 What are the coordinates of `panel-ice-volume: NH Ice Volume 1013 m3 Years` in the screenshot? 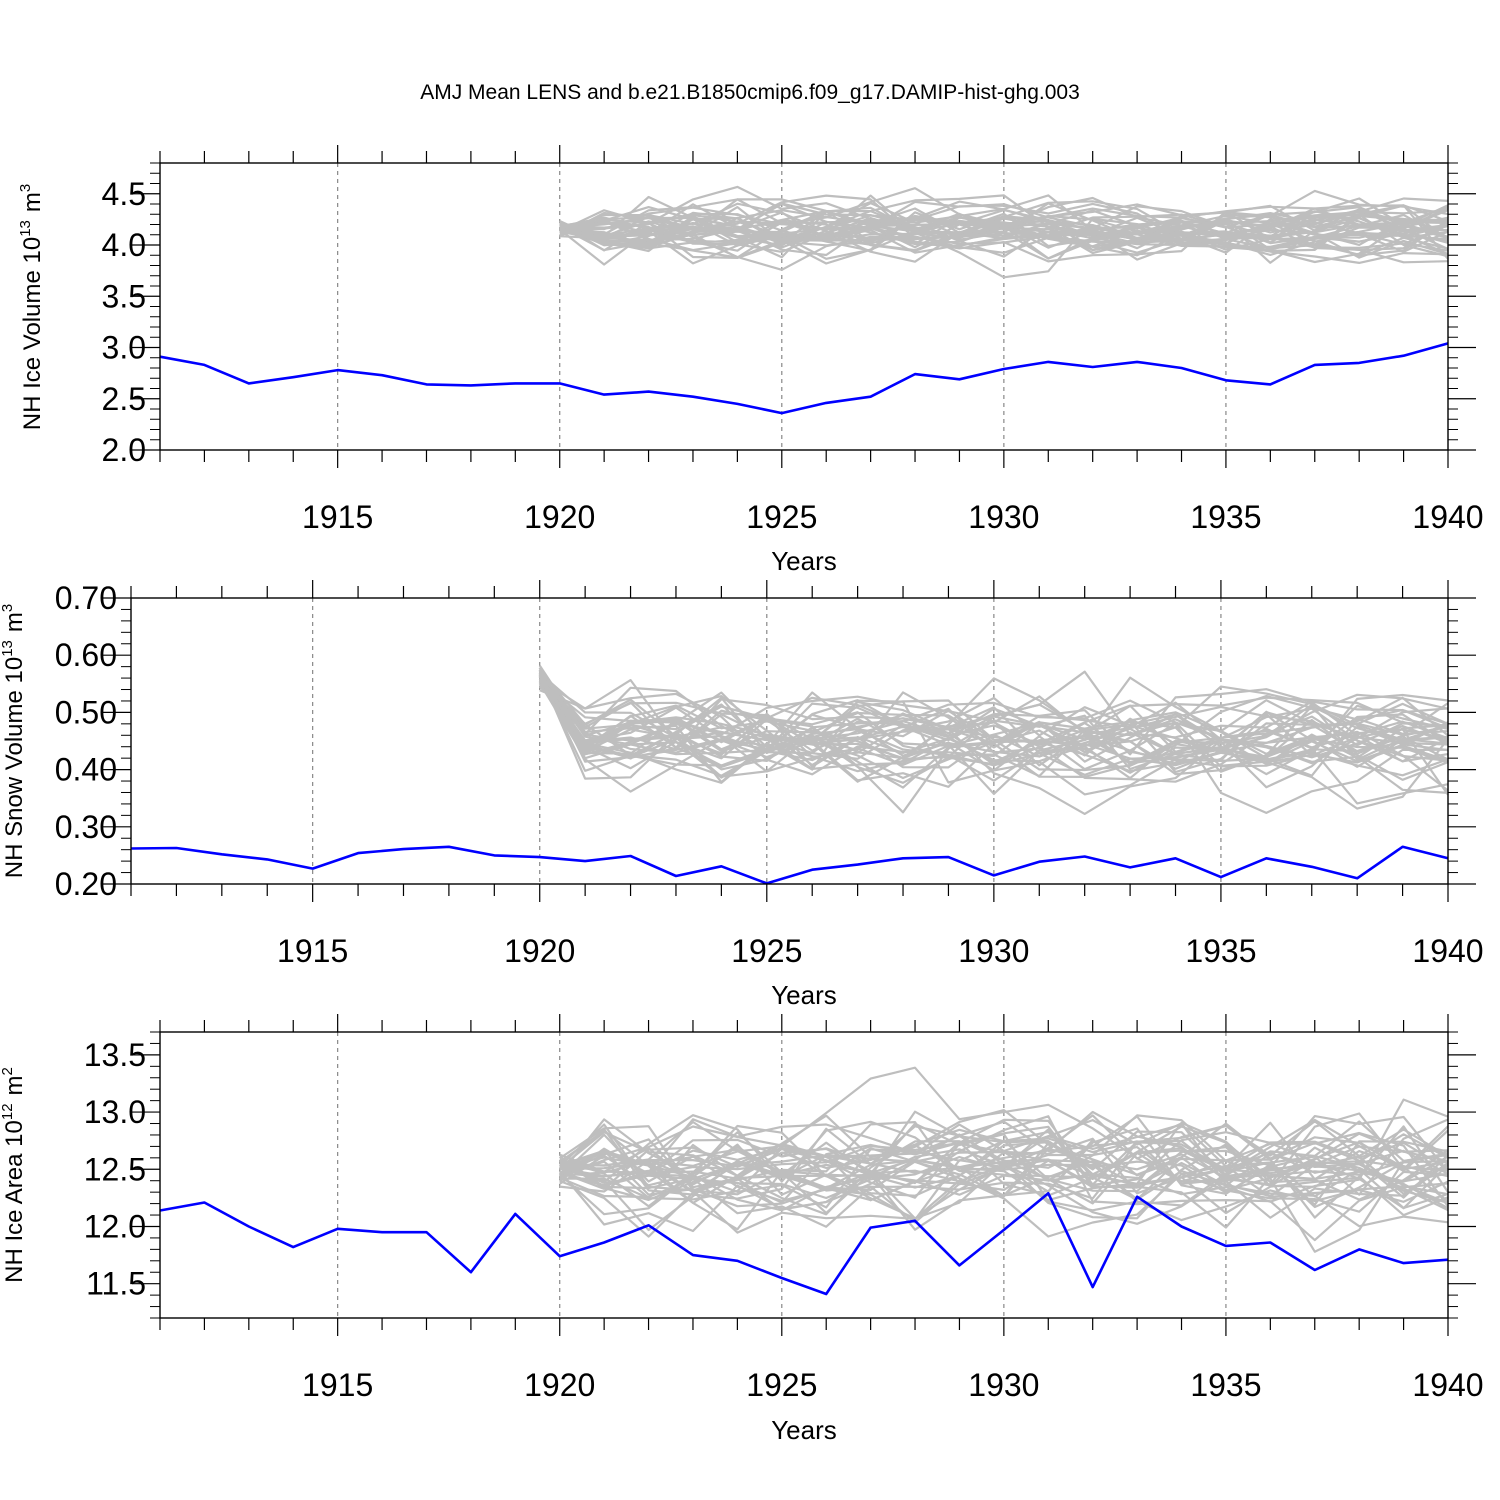 It's located at (427, 380).